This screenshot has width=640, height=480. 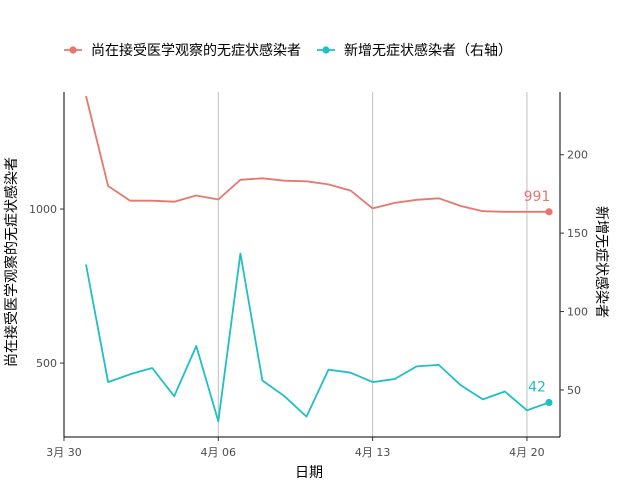 What do you see at coordinates (537, 197) in the screenshot?
I see `data-label-1: 991` at bounding box center [537, 197].